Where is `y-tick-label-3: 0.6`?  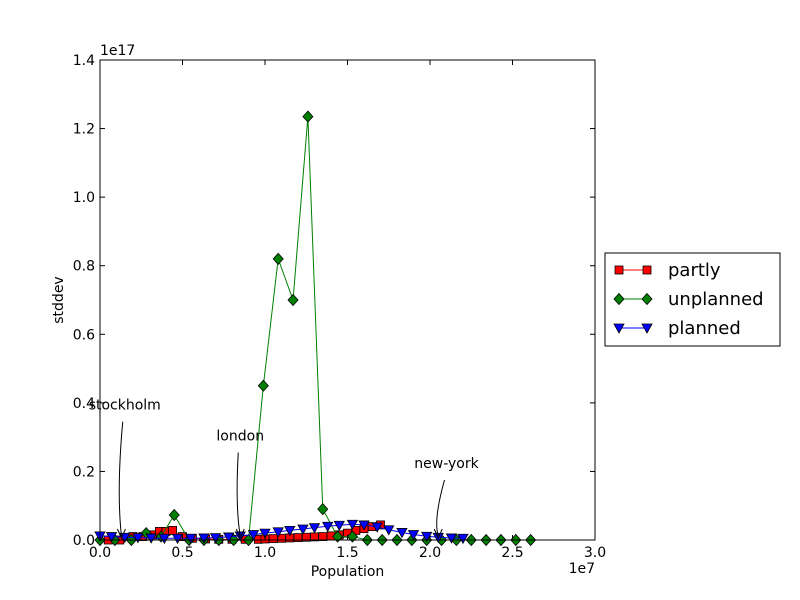
y-tick-label-3: 0.6 is located at coordinates (84, 335).